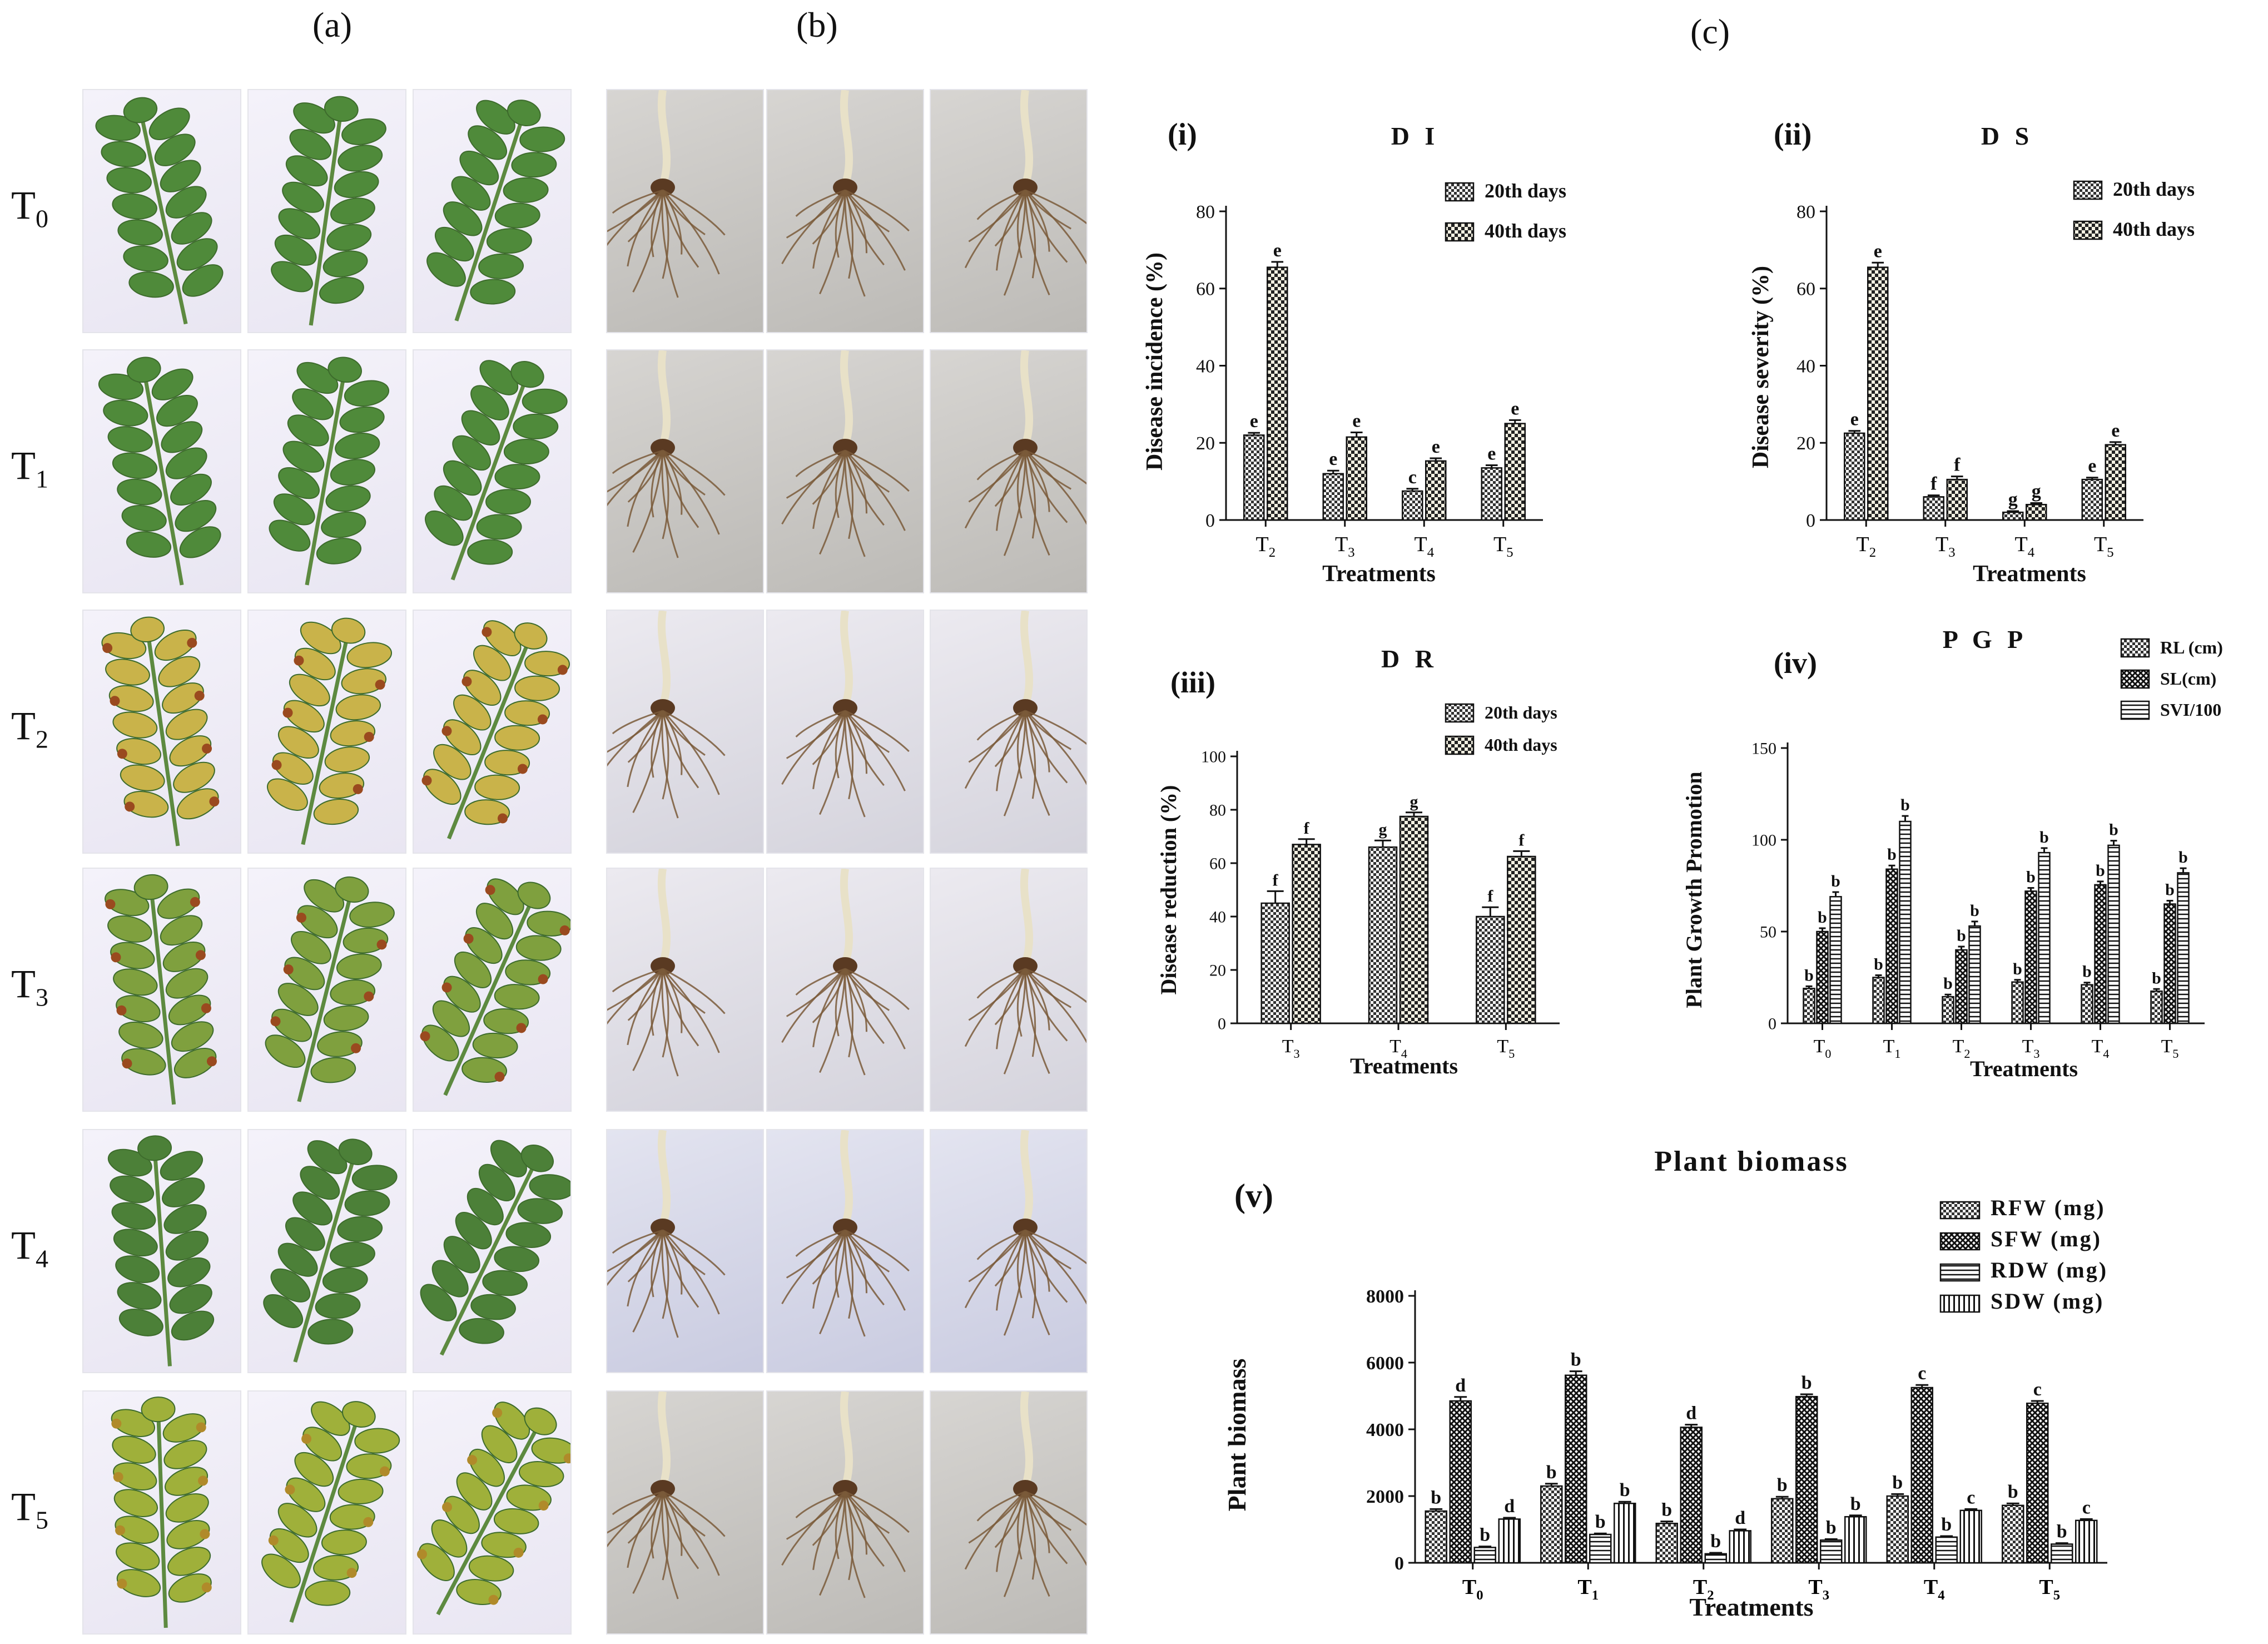 This screenshot has height=1644, width=2268. What do you see at coordinates (1272, 552) in the screenshot?
I see `x-tick-label-sub: 2` at bounding box center [1272, 552].